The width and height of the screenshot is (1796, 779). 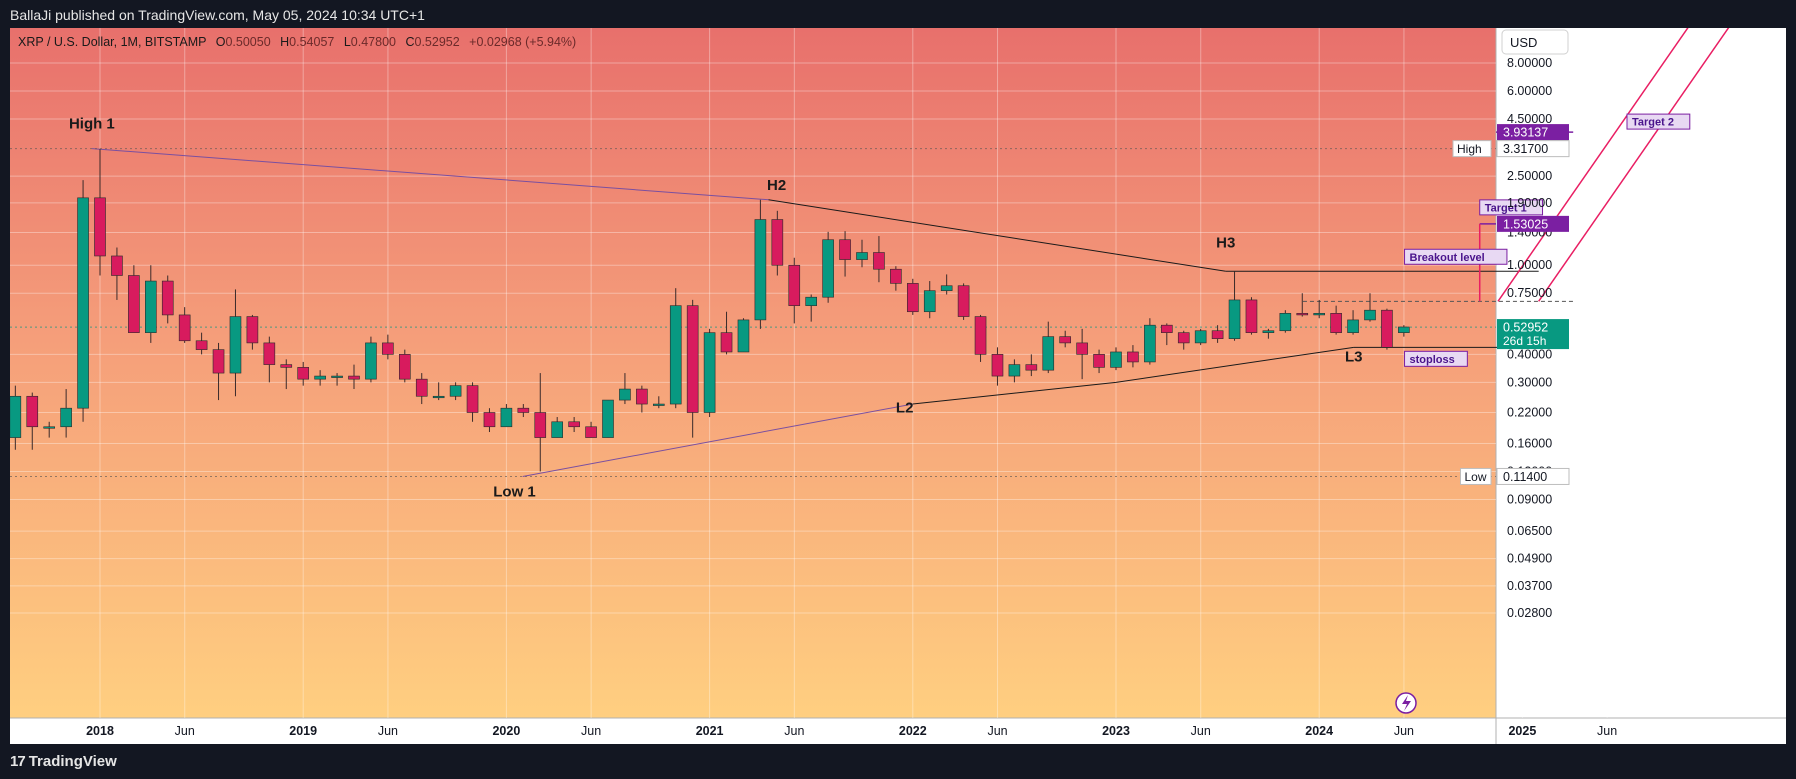 What do you see at coordinates (1593, 165) in the screenshot?
I see `projection-line-a` at bounding box center [1593, 165].